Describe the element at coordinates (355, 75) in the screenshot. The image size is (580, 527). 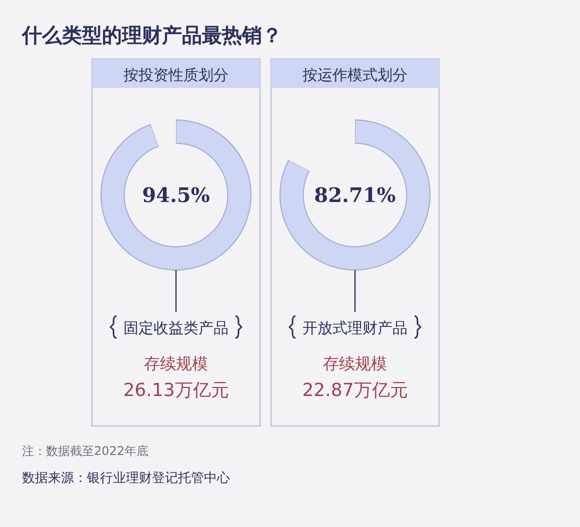
I see `chart-subtitle: 按运作模式划分` at that location.